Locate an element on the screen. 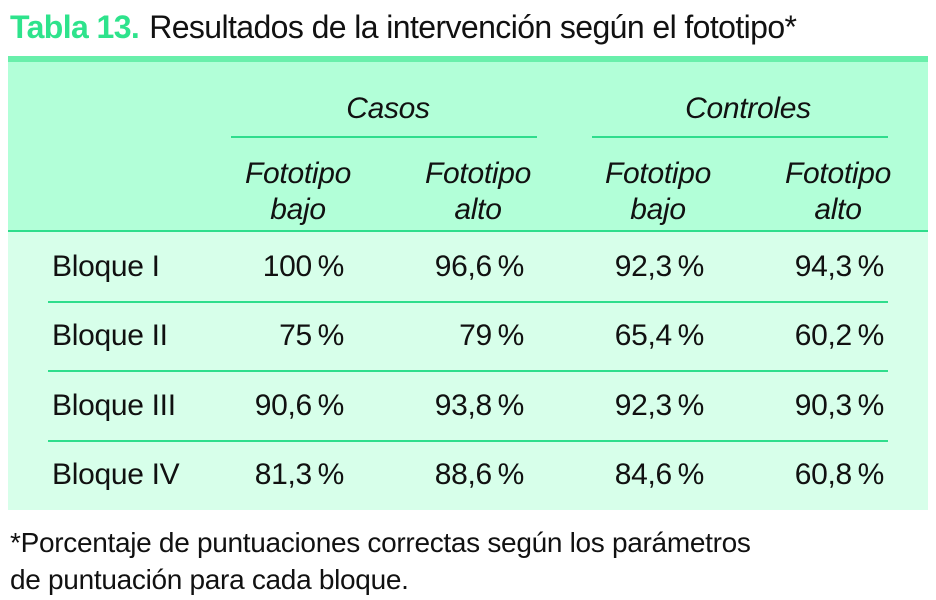 Image resolution: width=936 pixels, height=600 pixels. cell-value: 93,8 % is located at coordinates (479, 405).